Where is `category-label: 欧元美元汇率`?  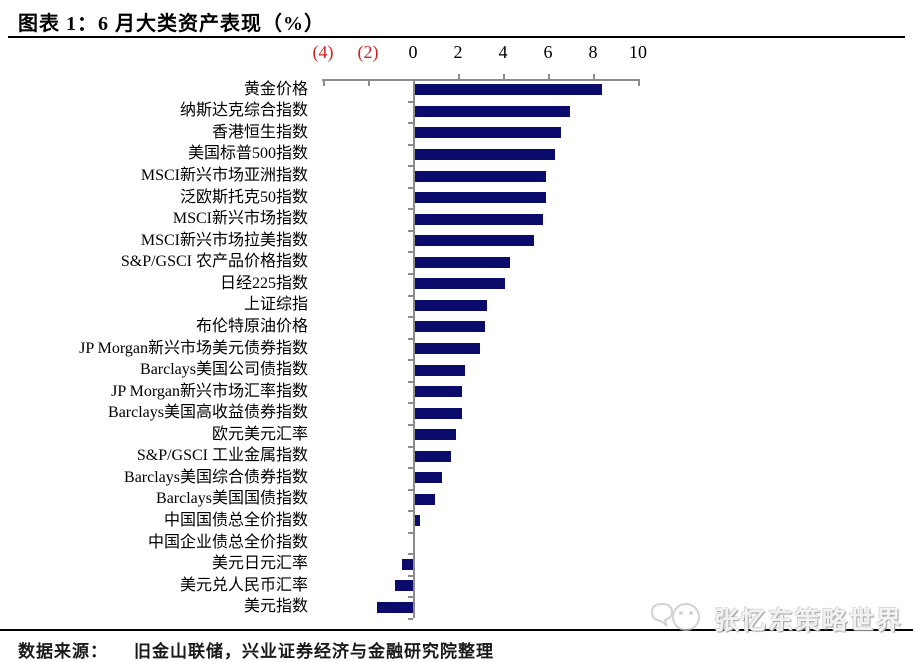 category-label: 欧元美元汇率 is located at coordinates (259, 434).